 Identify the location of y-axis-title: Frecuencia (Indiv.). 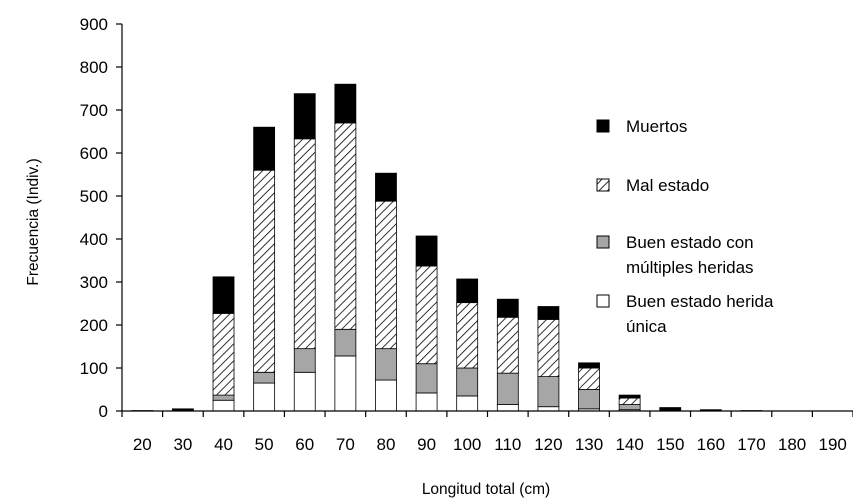
(33, 221).